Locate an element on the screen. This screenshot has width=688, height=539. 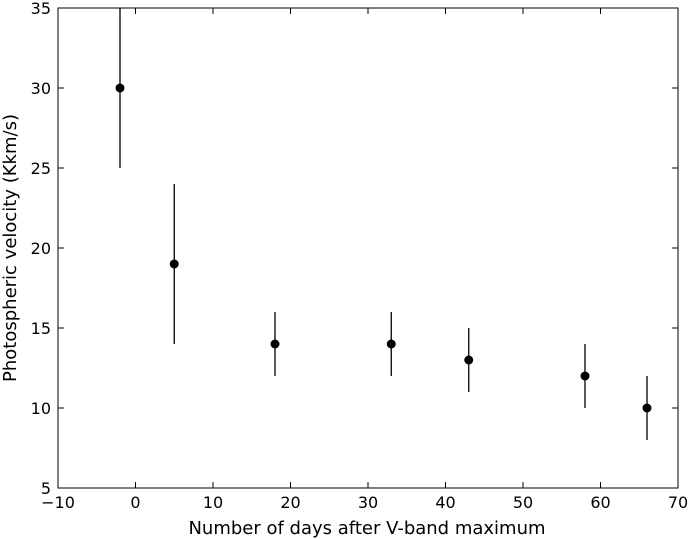
x-tick-label: 0 is located at coordinates (135, 502).